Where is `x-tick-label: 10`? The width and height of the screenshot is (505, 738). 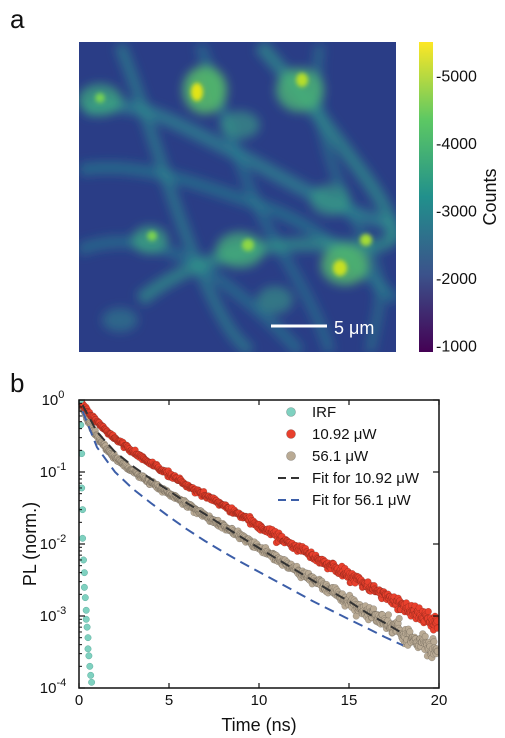
x-tick-label: 10 is located at coordinates (259, 700).